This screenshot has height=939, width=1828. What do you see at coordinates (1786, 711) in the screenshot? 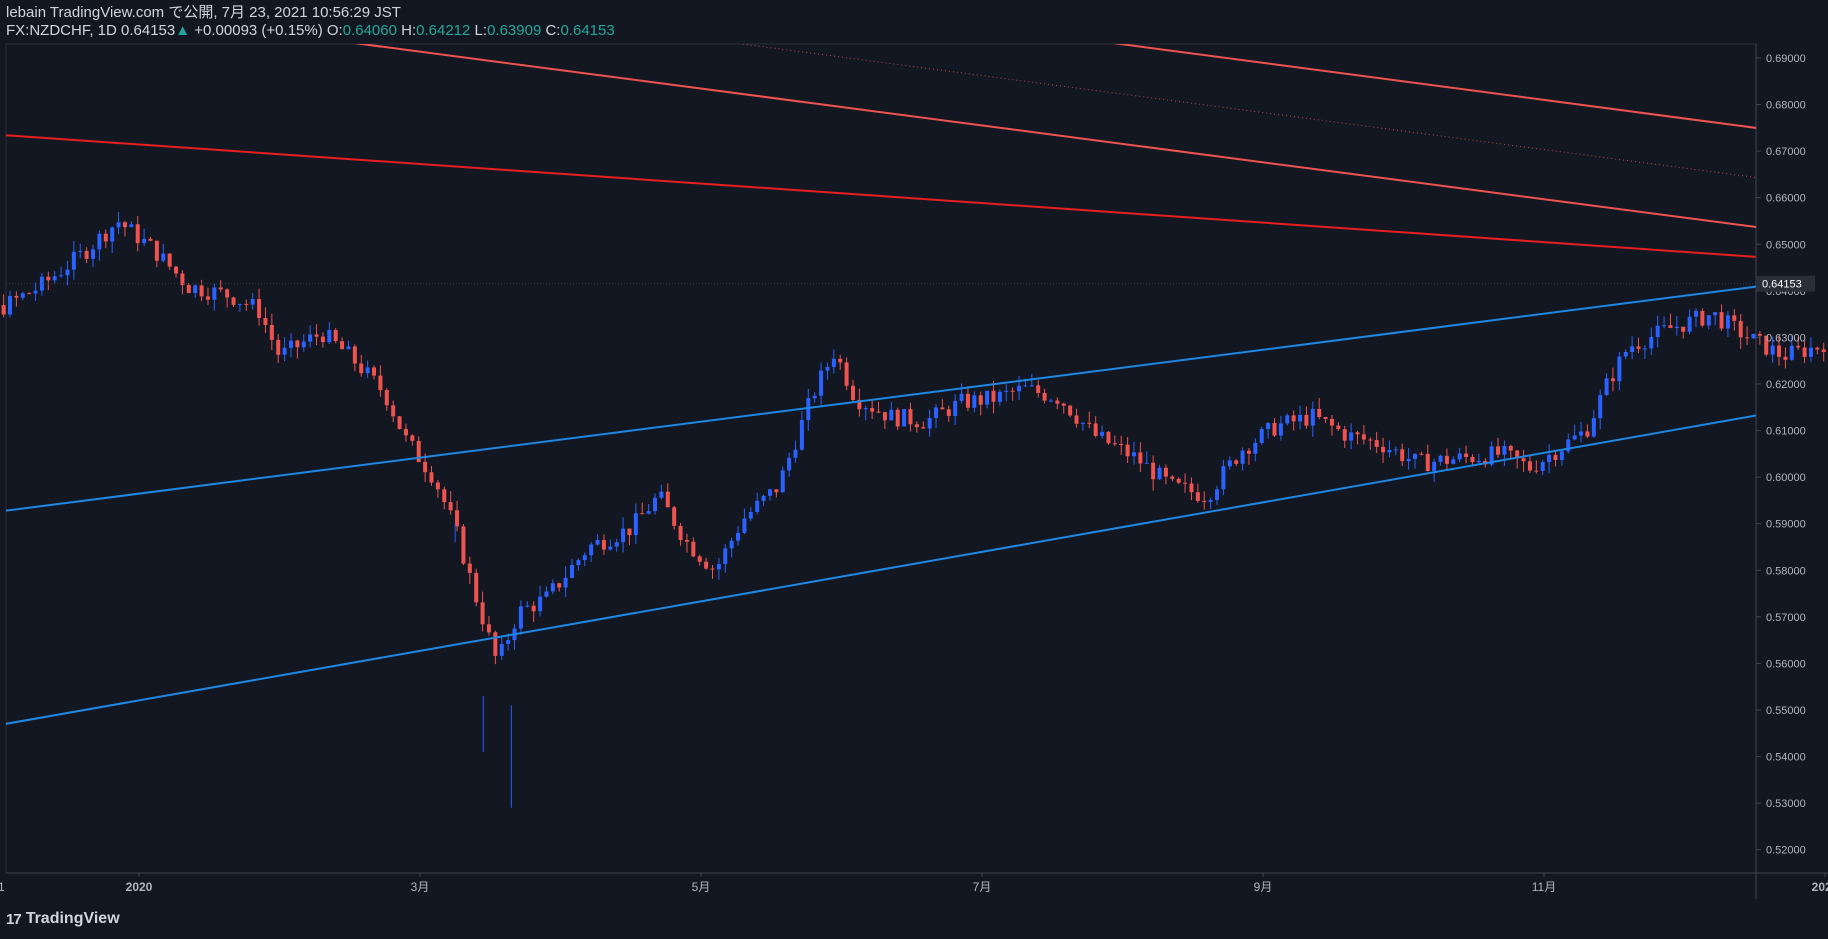
I see `price-tick-label: 0.55000` at bounding box center [1786, 711].